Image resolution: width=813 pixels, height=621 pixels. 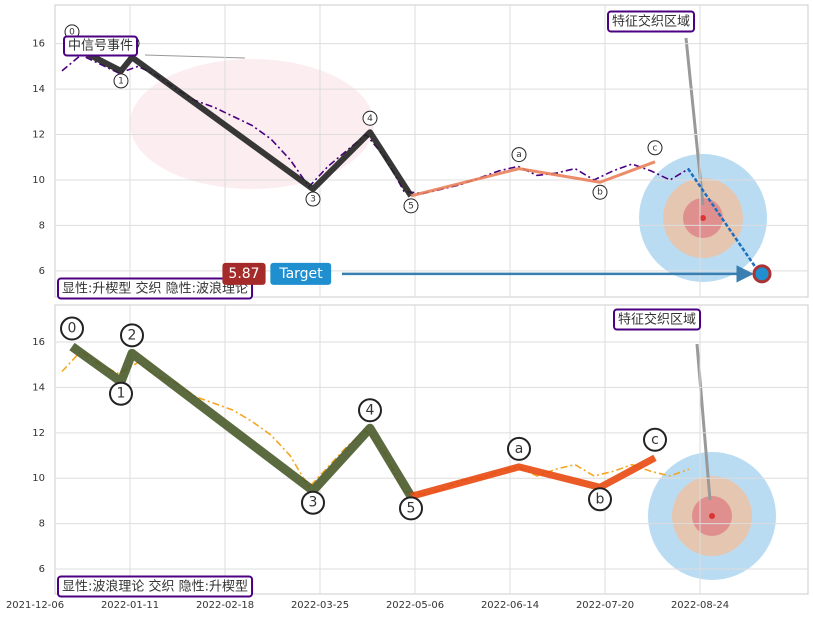 I want to click on x-tick-label: 2022-02-18, so click(x=225, y=605).